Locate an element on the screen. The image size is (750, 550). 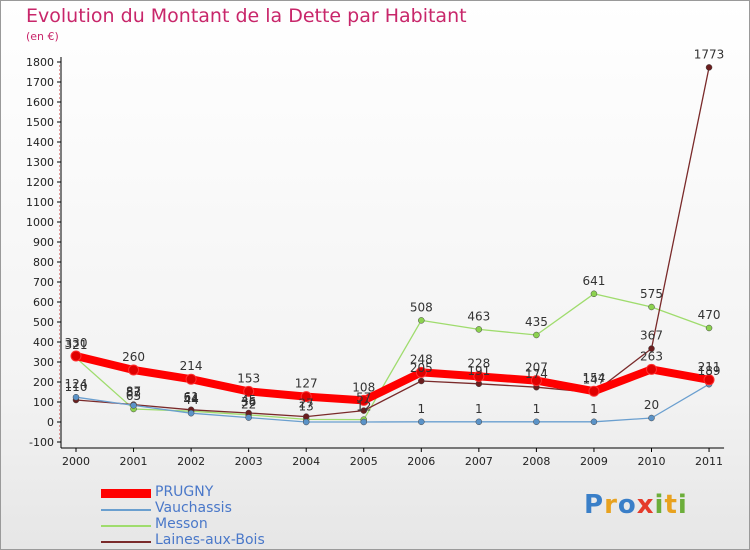
y-tick-label: 0 is located at coordinates (50, 422).